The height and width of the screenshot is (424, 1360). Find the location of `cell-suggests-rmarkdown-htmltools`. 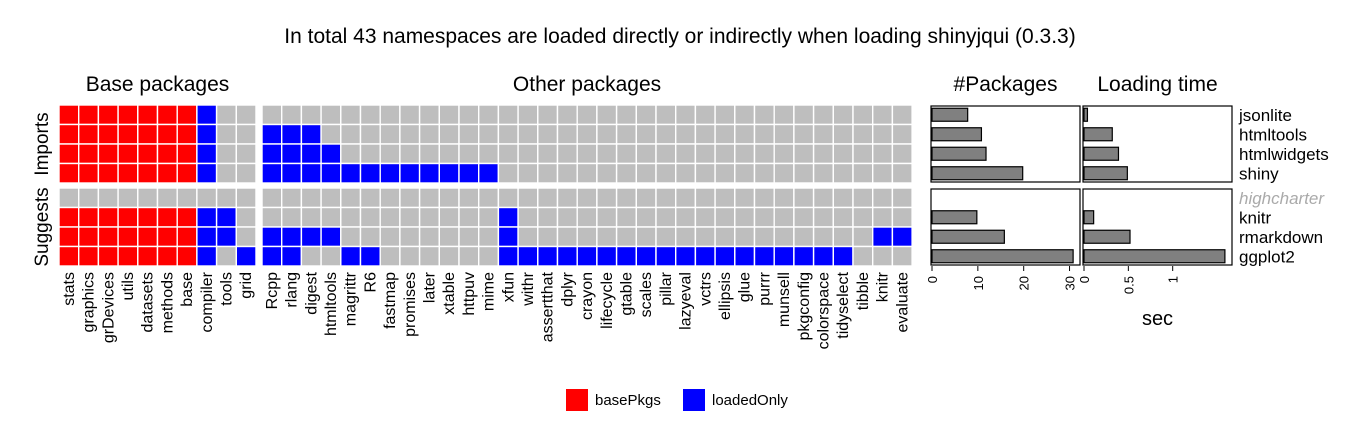

cell-suggests-rmarkdown-htmltools is located at coordinates (331, 237).